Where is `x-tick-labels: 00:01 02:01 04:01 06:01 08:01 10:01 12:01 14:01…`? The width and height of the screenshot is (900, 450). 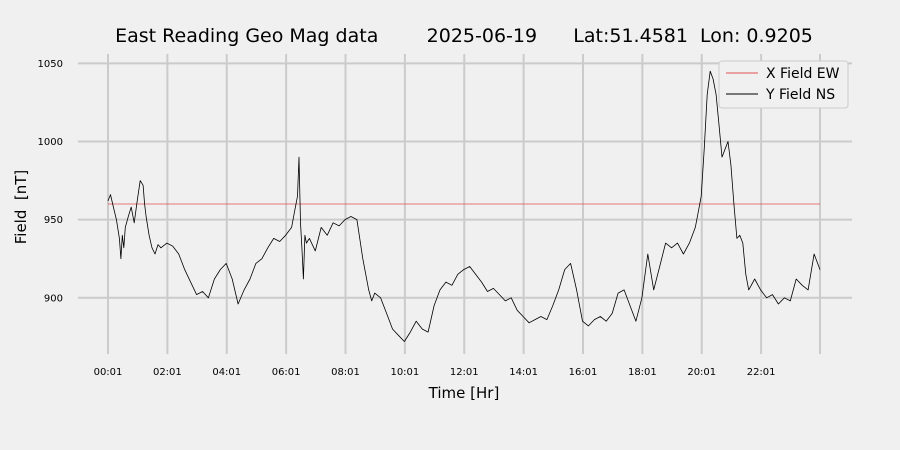
x-tick-labels: 00:01 02:01 04:01 06:01 08:01 10:01 12:01 14:01… is located at coordinates (435, 372).